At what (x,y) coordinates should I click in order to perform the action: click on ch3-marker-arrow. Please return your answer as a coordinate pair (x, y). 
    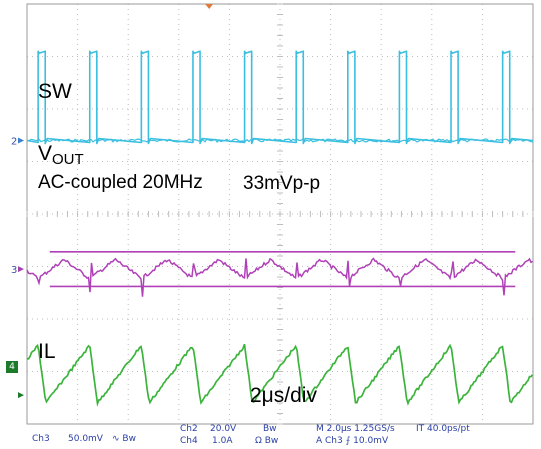
    Looking at the image, I should click on (21, 269).